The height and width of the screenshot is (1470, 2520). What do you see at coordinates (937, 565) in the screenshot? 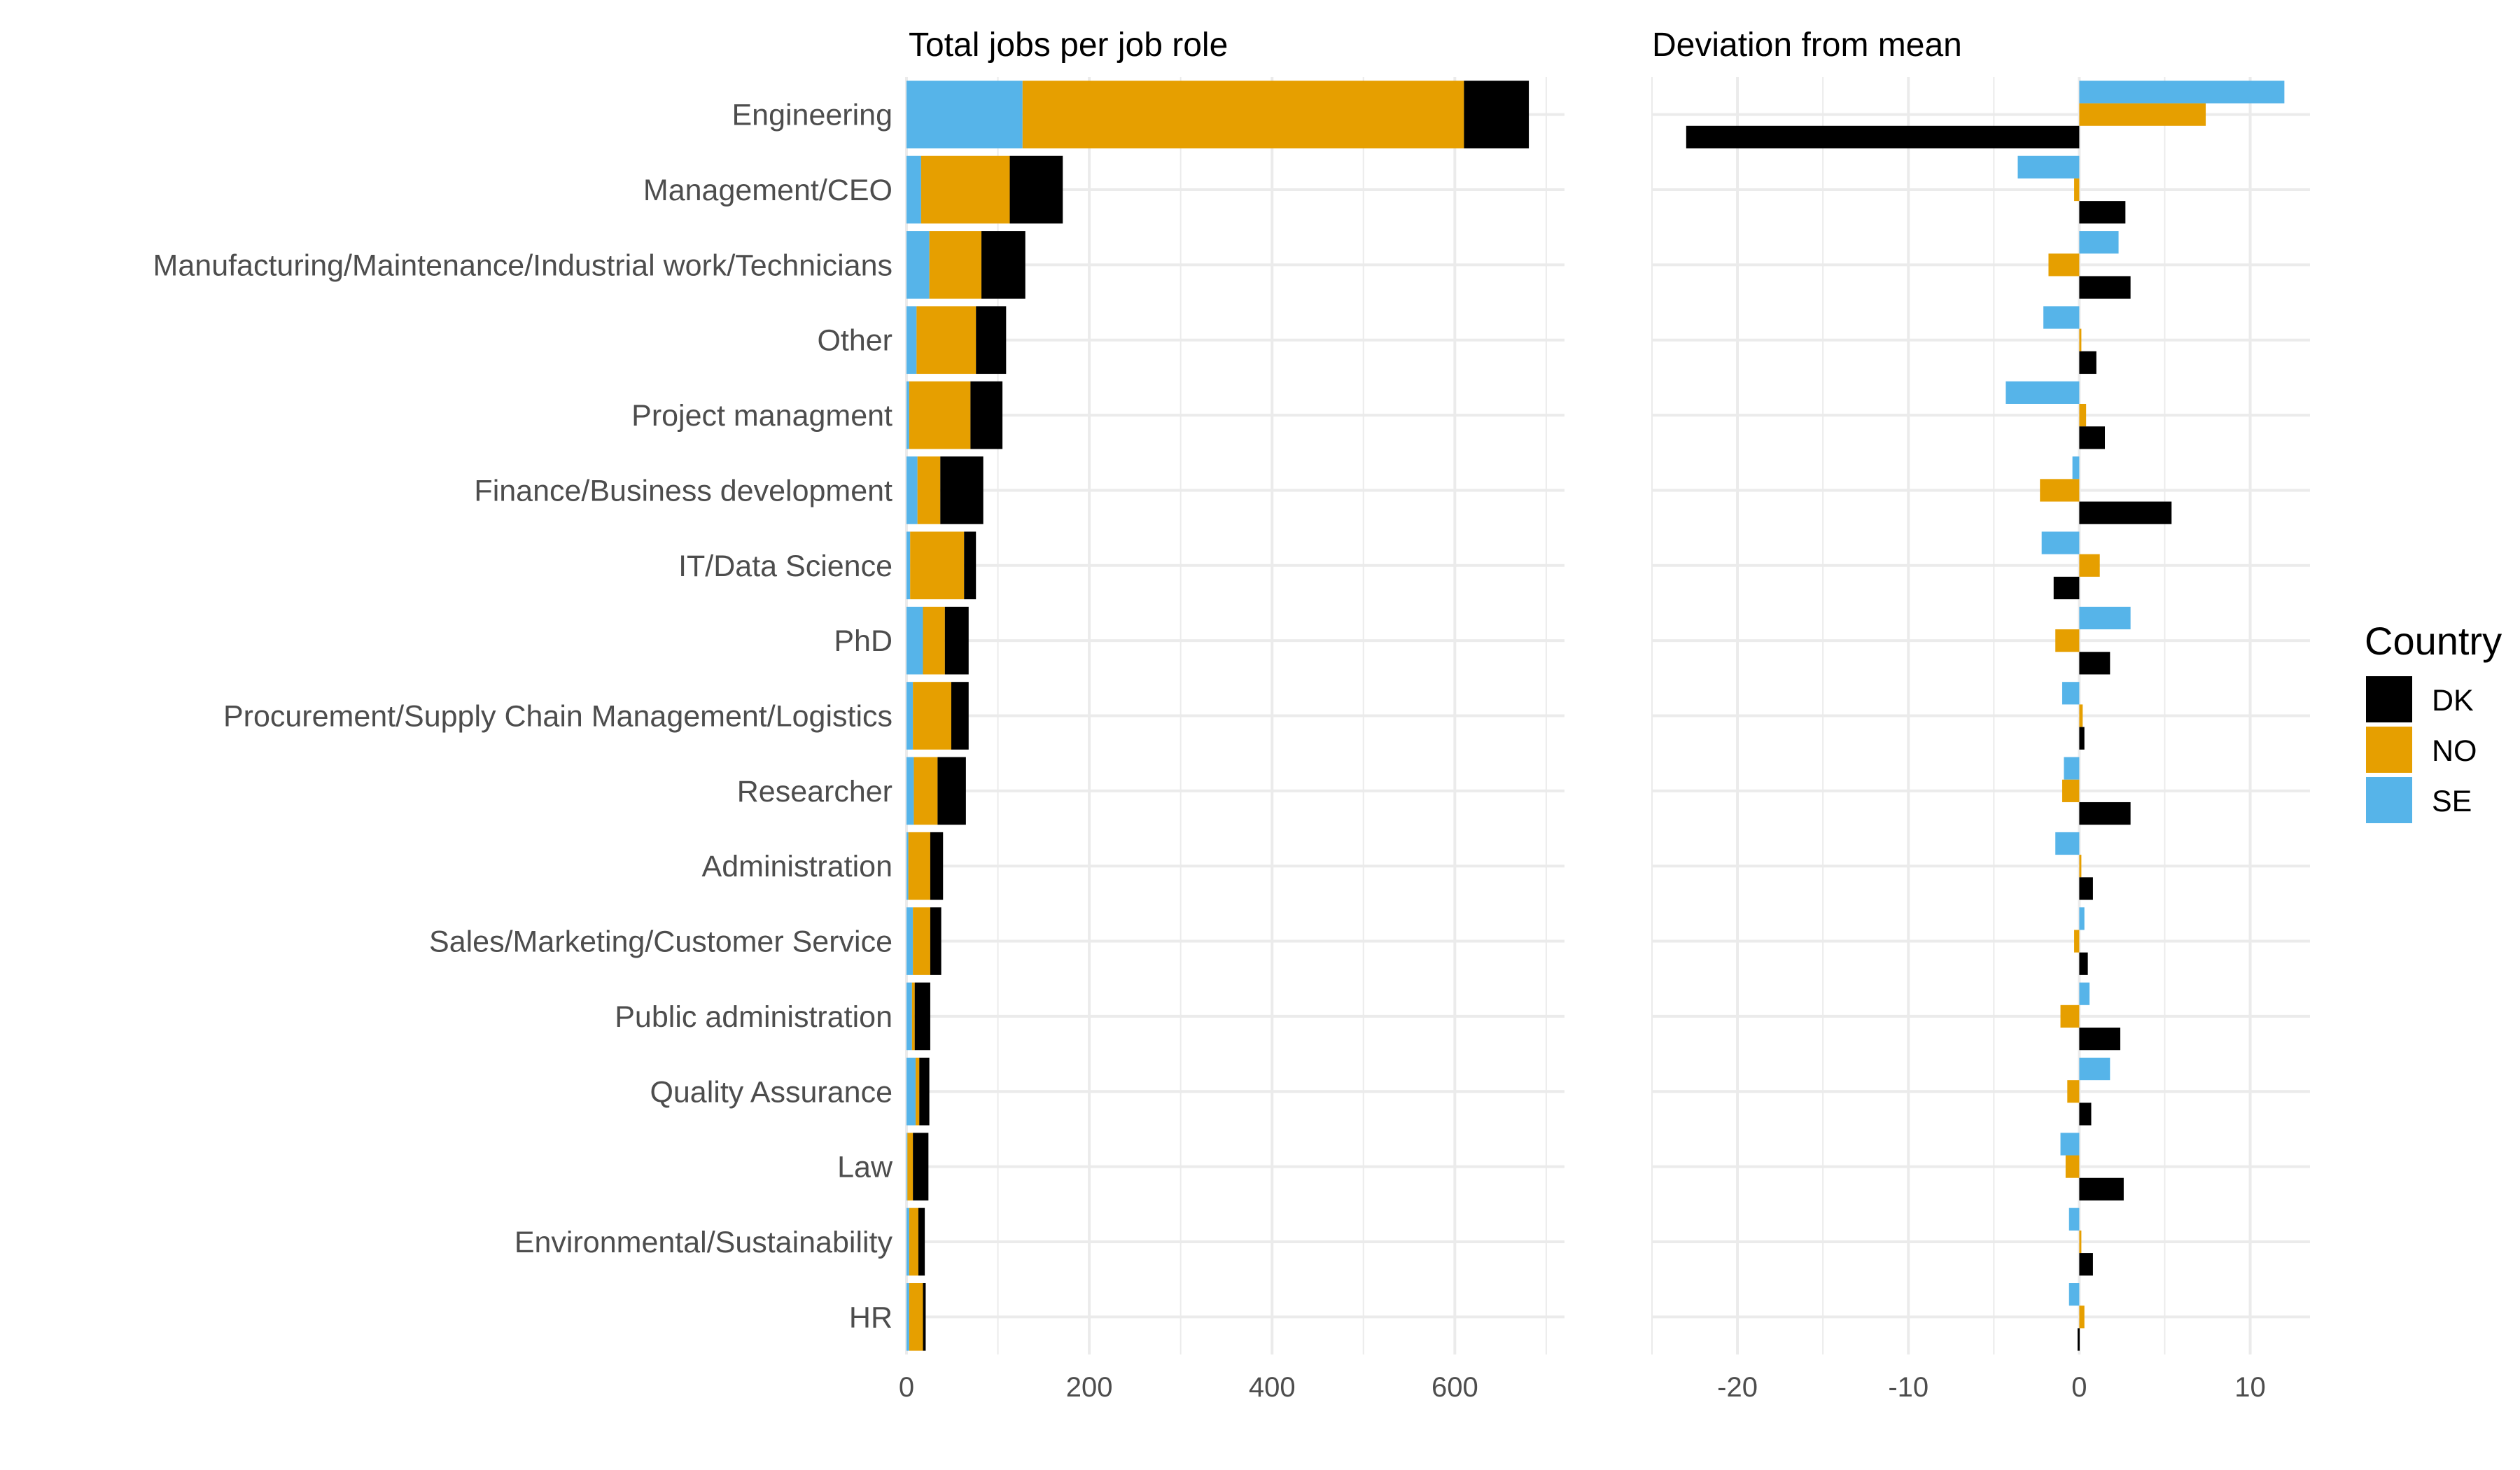
I see `bar-no-it-data-science` at bounding box center [937, 565].